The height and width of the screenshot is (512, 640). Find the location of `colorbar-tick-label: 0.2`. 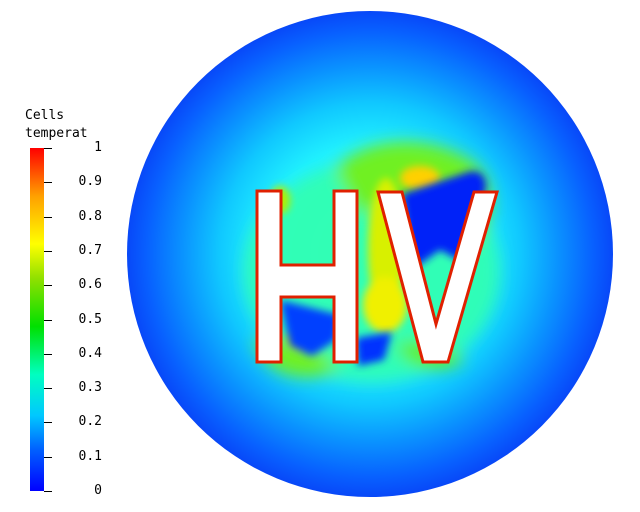

colorbar-tick-label: 0.2 is located at coordinates (90, 421).